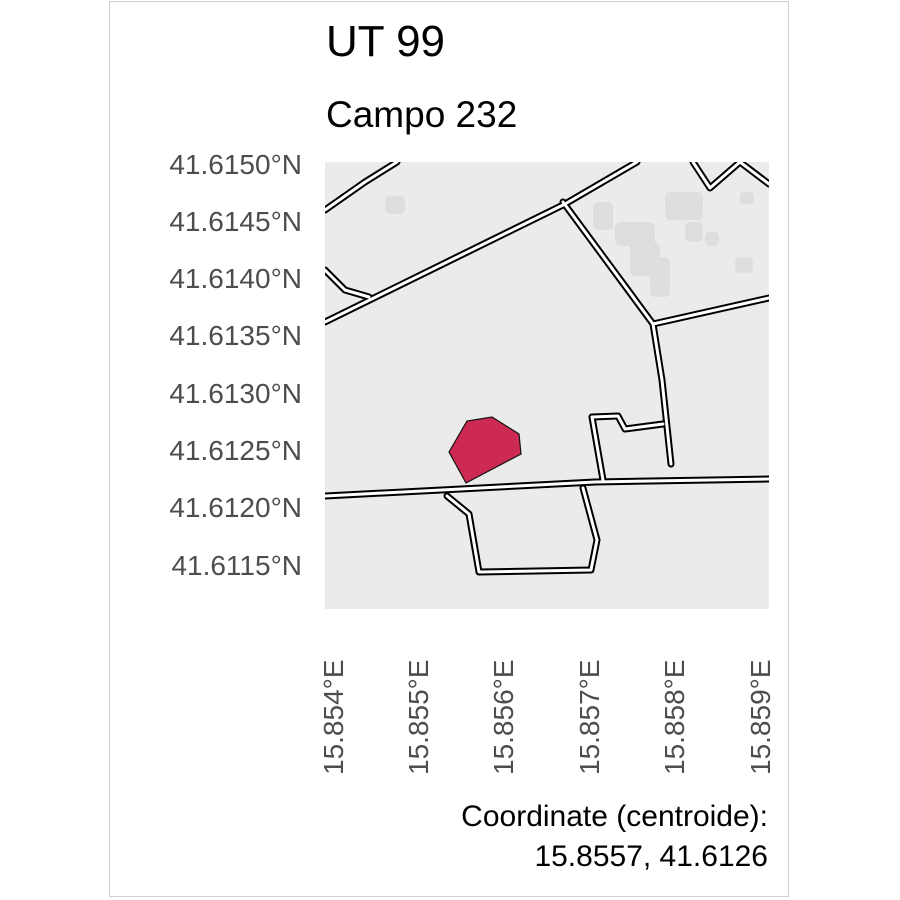 The image size is (900, 900). I want to click on centroid-caption-value: 15.8557, 41.6126, so click(651, 856).